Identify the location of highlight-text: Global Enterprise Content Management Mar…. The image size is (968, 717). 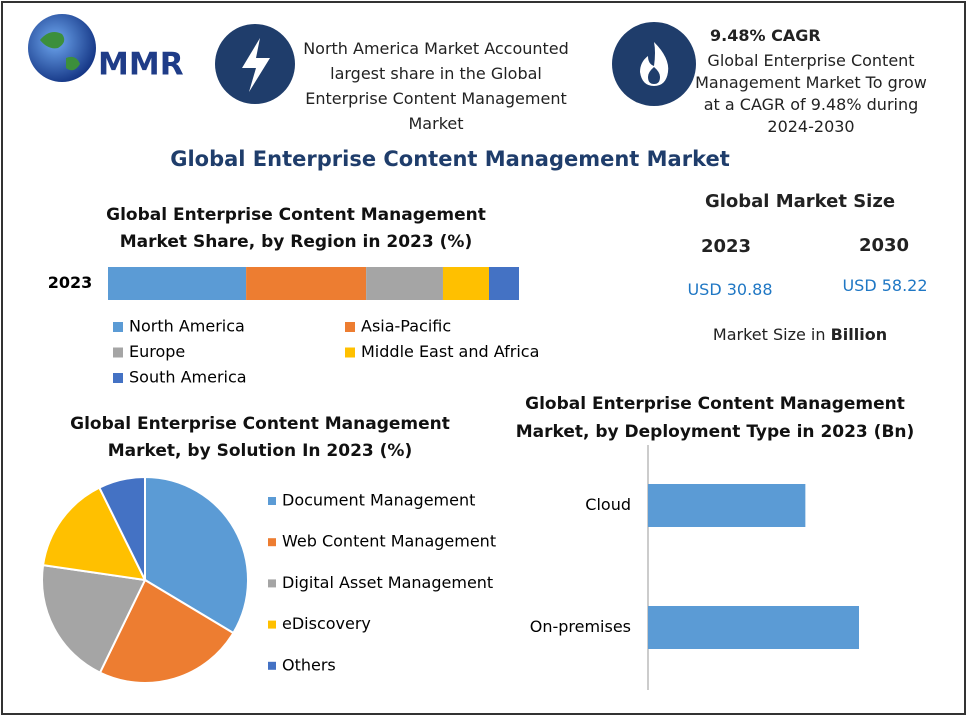
(811, 93).